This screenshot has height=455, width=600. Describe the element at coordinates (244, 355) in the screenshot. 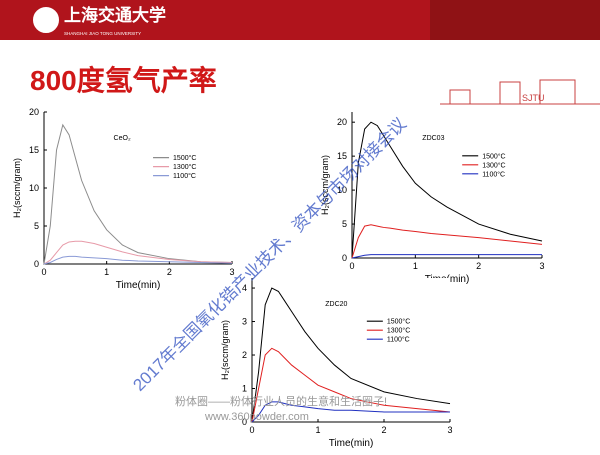

I see `y-tick-label: 2` at that location.